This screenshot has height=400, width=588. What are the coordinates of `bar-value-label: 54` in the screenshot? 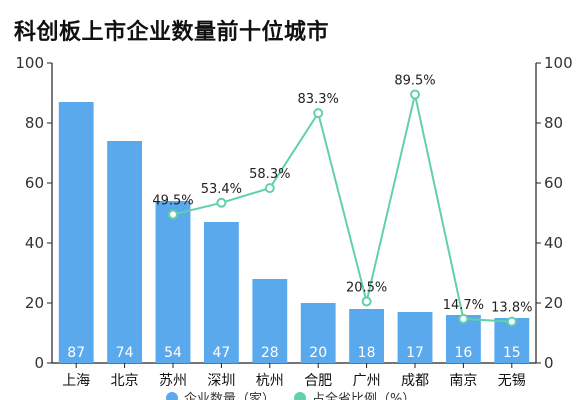 It's located at (173, 353).